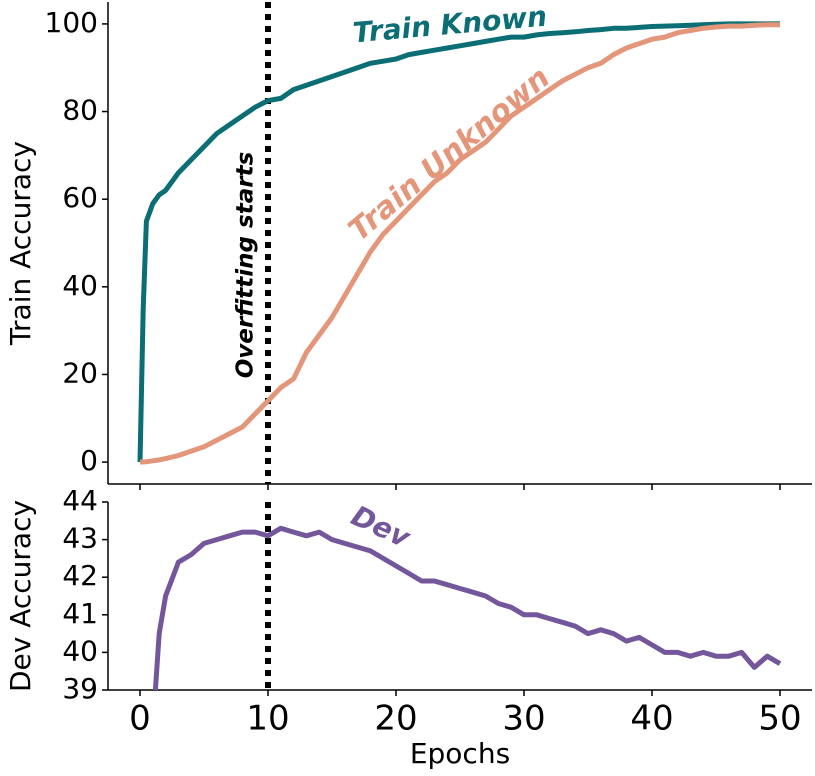  I want to click on y-tick-label: 0, so click(89, 460).